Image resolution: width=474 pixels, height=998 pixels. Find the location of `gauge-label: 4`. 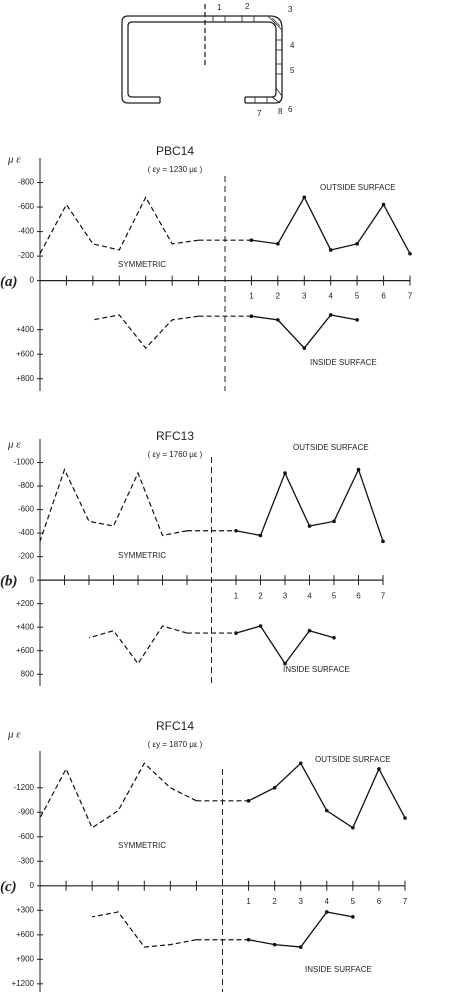

gauge-label: 4 is located at coordinates (292, 45).